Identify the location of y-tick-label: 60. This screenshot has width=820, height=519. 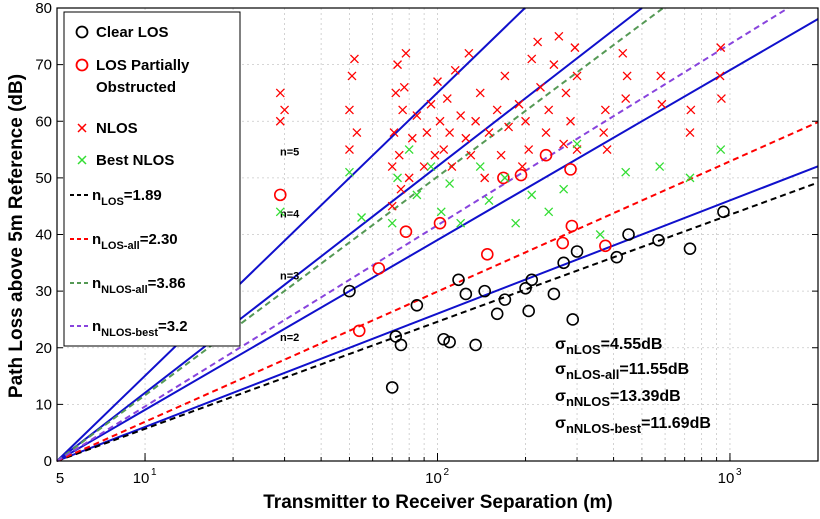
(43, 121).